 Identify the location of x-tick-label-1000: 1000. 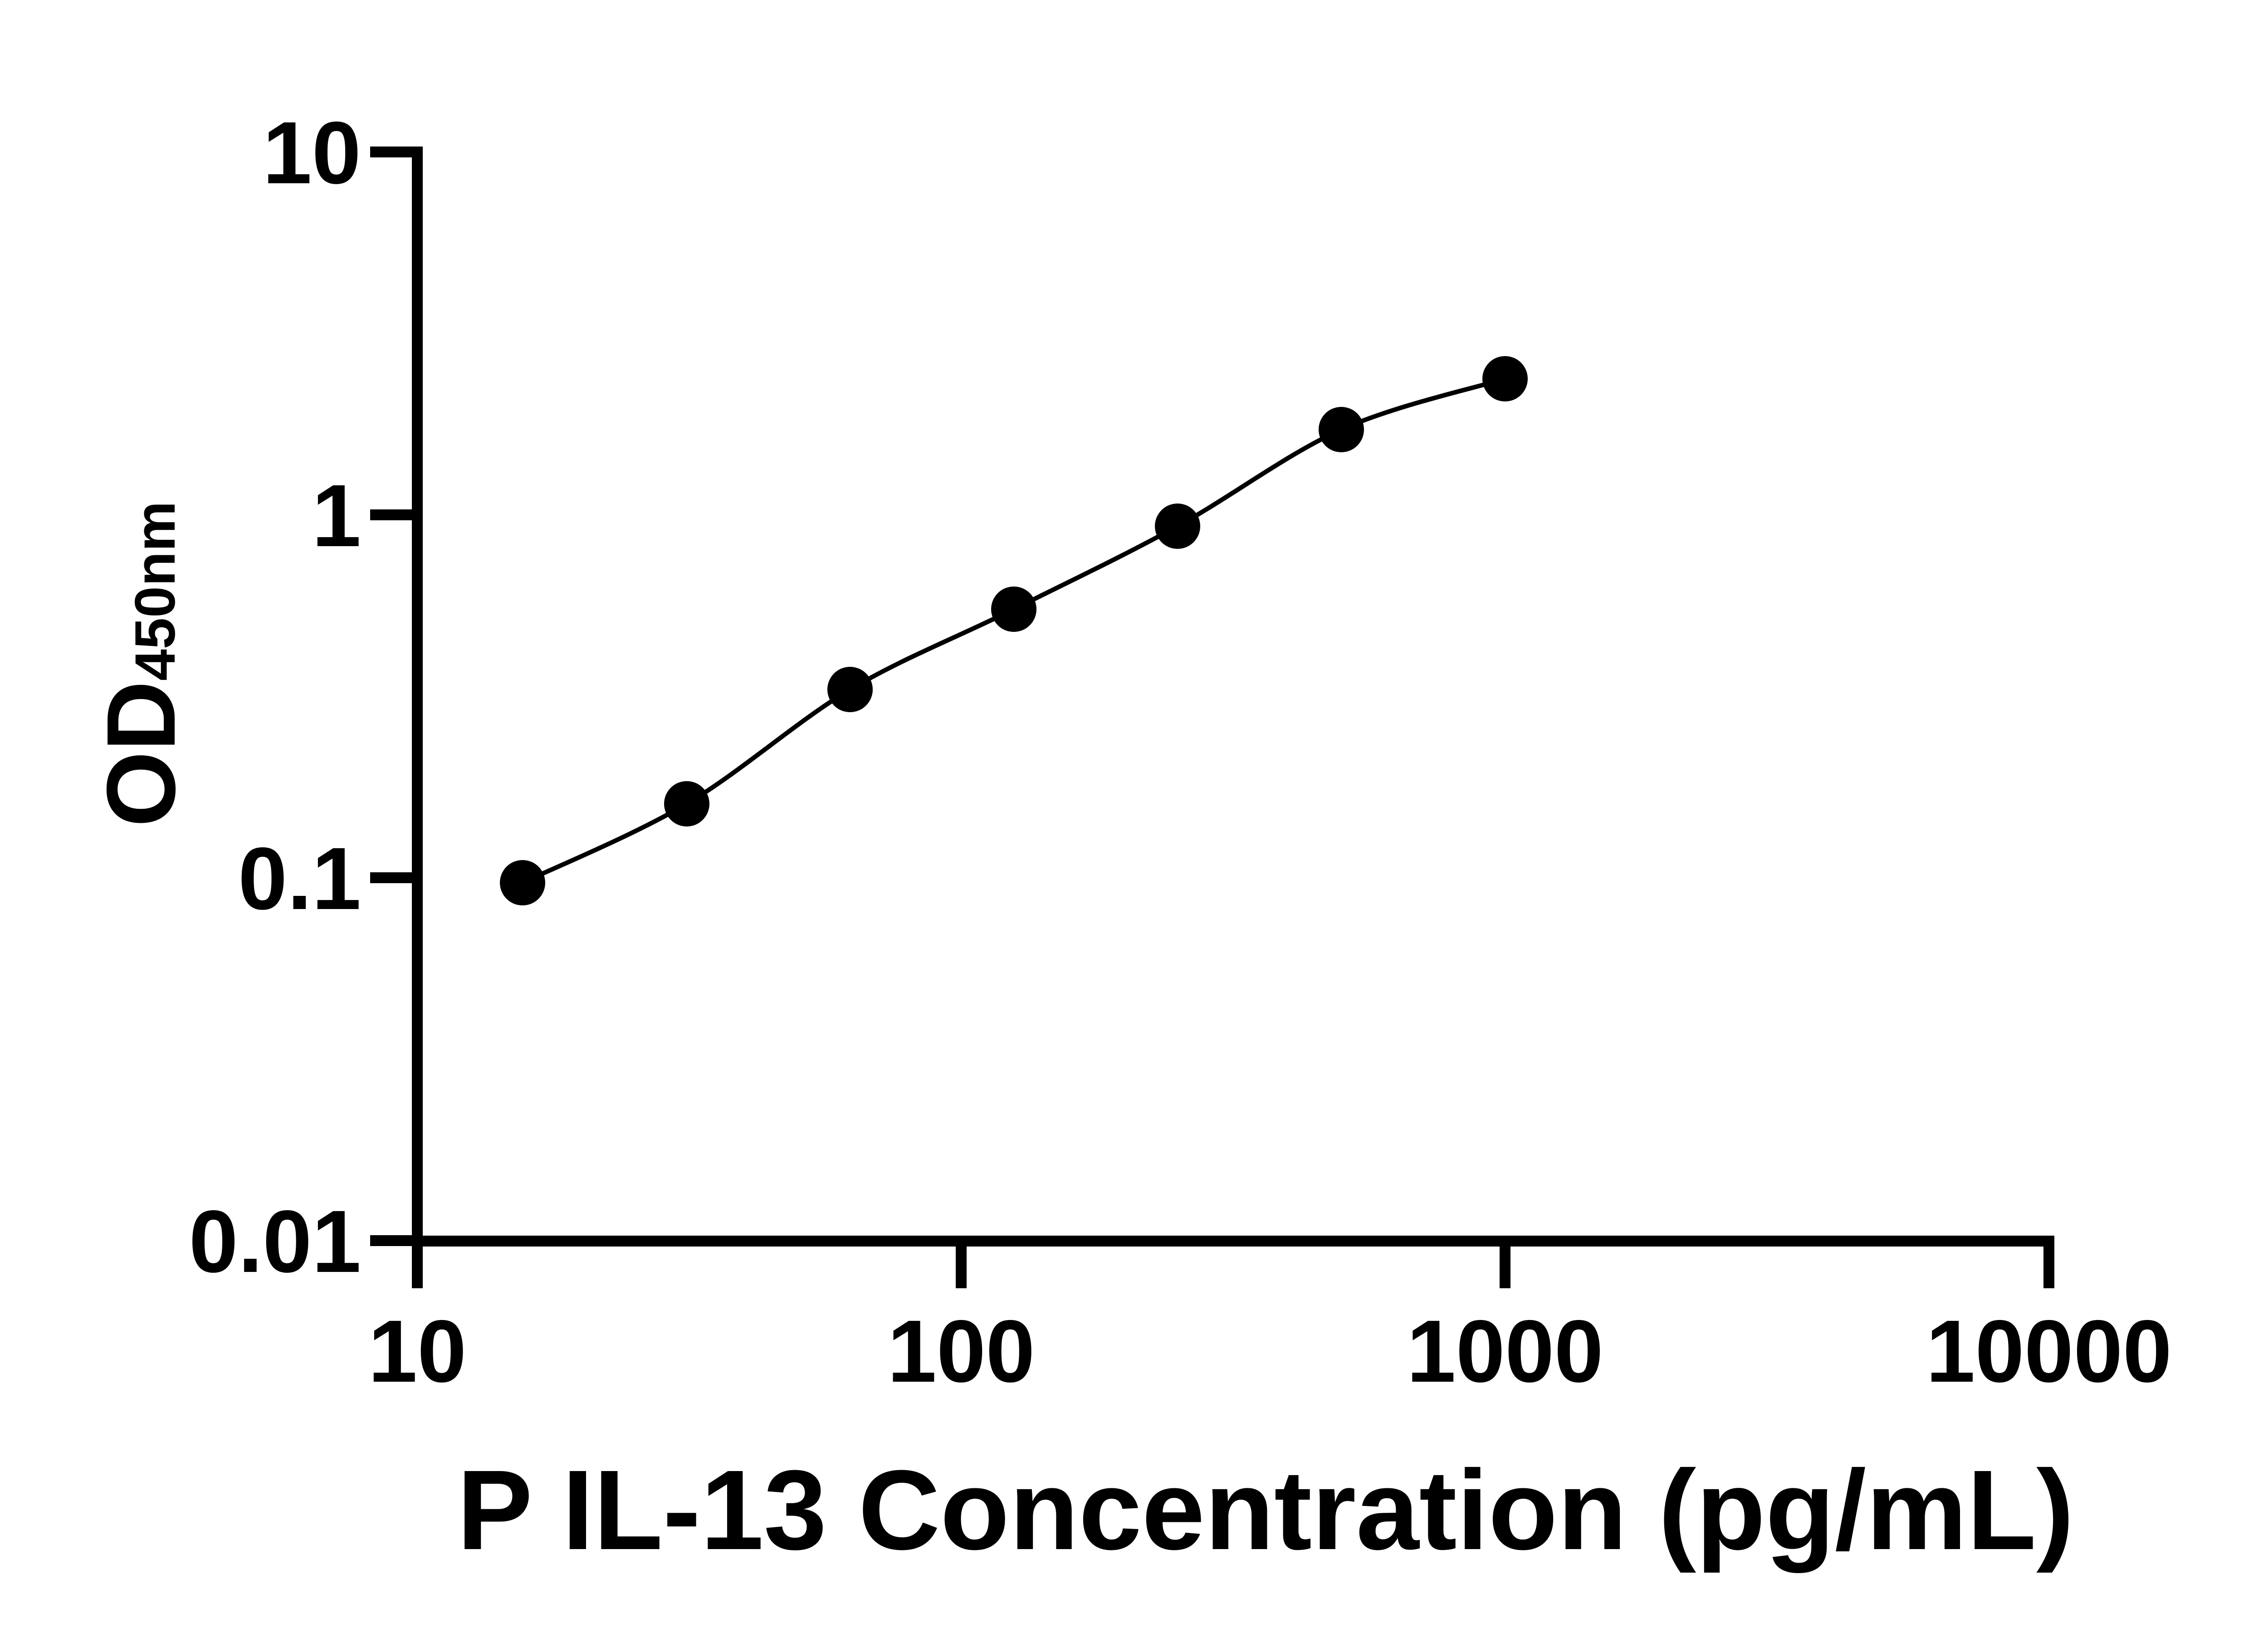
(1505, 1351).